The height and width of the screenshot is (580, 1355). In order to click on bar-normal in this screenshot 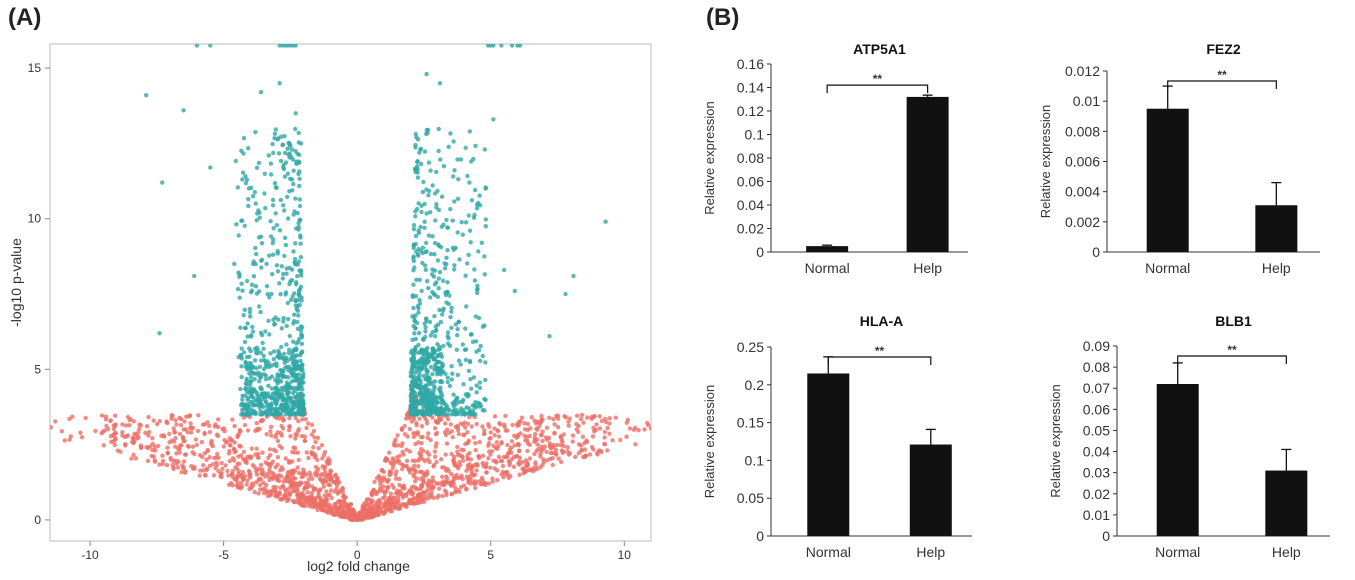, I will do `click(828, 454)`.